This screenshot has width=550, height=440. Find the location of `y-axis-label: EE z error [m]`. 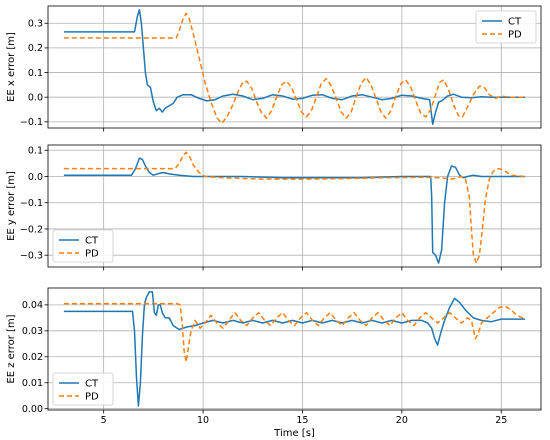

y-axis-label: EE z error [m] is located at coordinates (11, 348).